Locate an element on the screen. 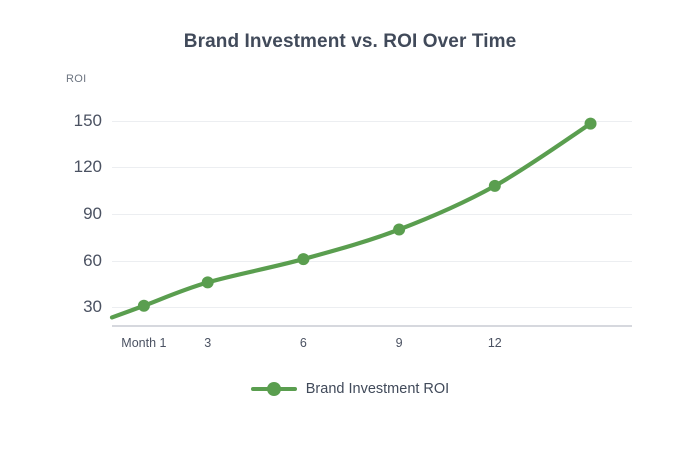  legend-label: Brand Investment ROI is located at coordinates (377, 389).